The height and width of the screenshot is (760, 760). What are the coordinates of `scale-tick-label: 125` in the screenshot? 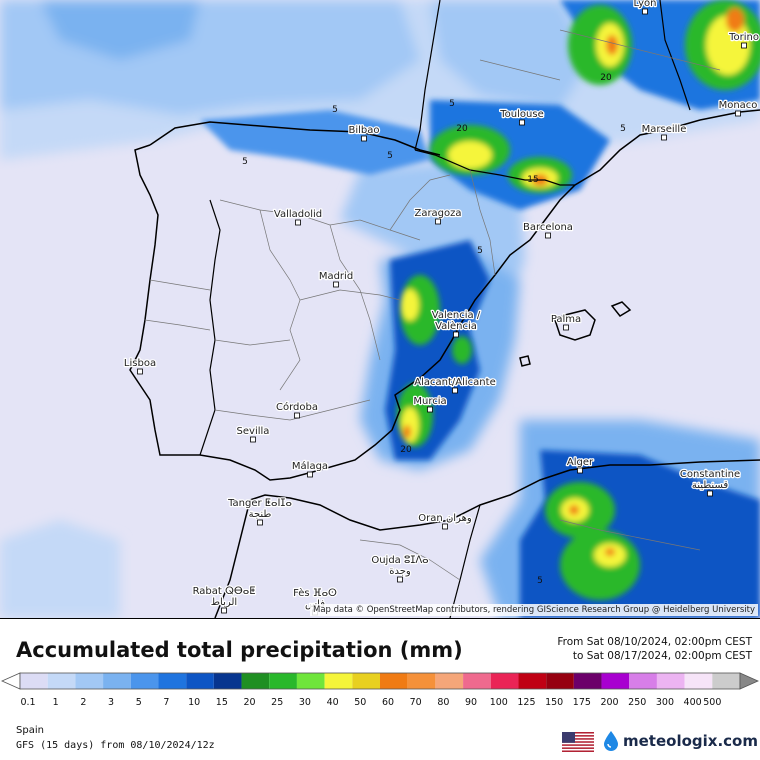 It's located at (526, 702).